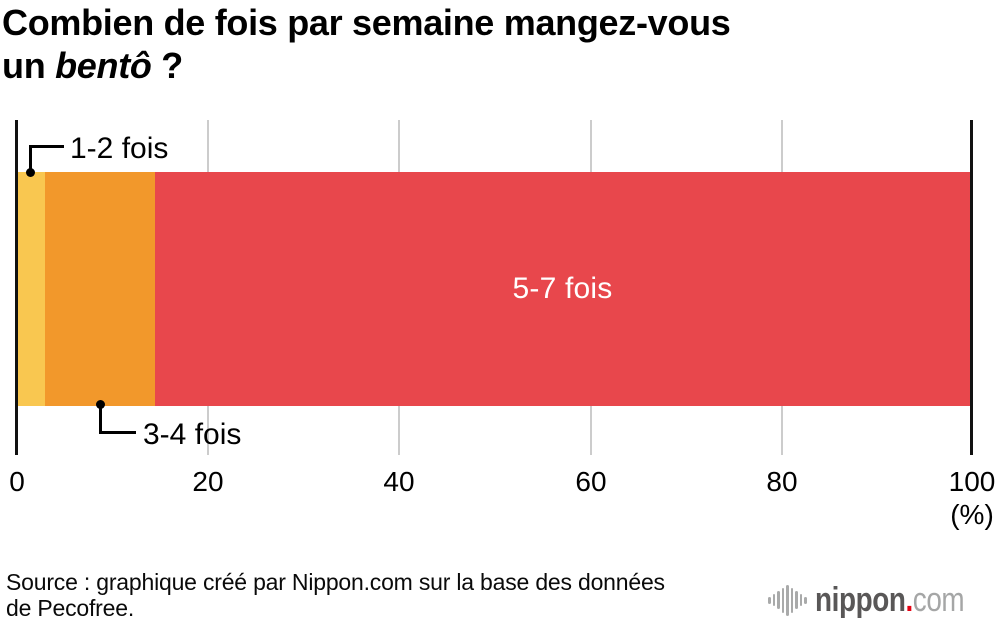 The height and width of the screenshot is (622, 1000). Describe the element at coordinates (103, 65) in the screenshot. I see `chart-title-italic-word: bentô` at that location.